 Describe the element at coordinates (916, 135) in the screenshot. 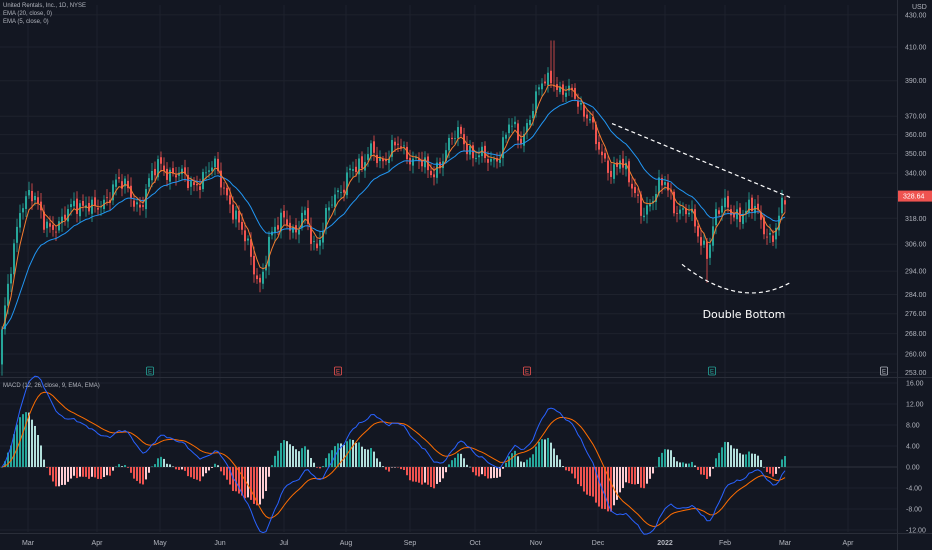

I see `price-tick-11: 360.00` at that location.